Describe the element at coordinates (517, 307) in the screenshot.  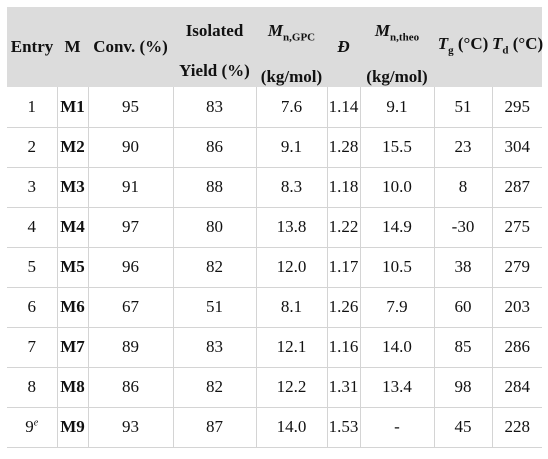
I see `cell-td: 203` at that location.